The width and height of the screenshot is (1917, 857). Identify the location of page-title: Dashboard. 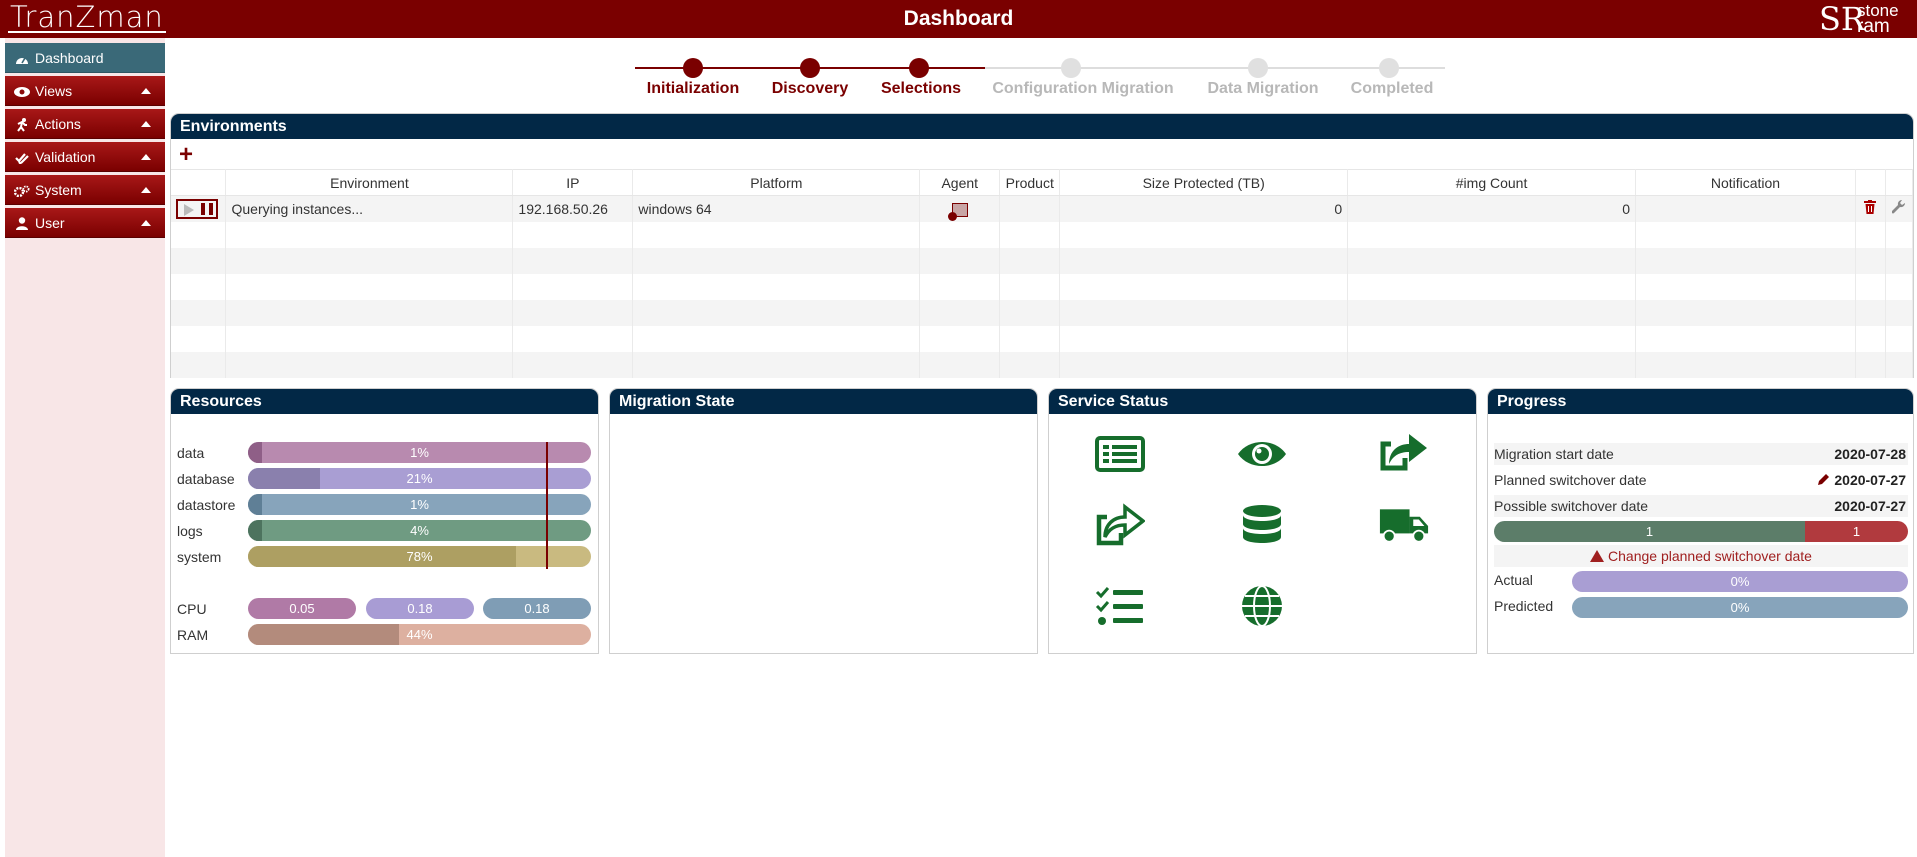
(958, 18).